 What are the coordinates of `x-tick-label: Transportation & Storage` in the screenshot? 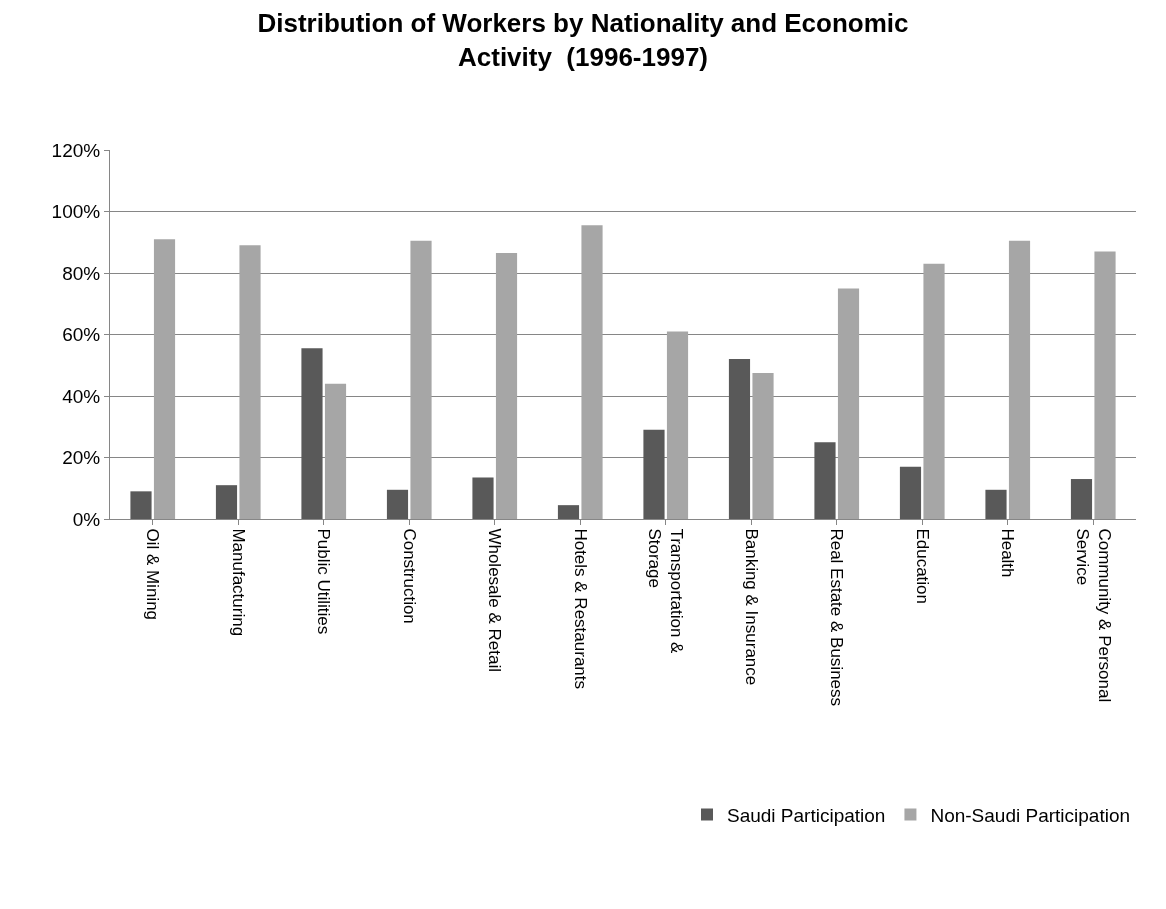 It's located at (666, 591).